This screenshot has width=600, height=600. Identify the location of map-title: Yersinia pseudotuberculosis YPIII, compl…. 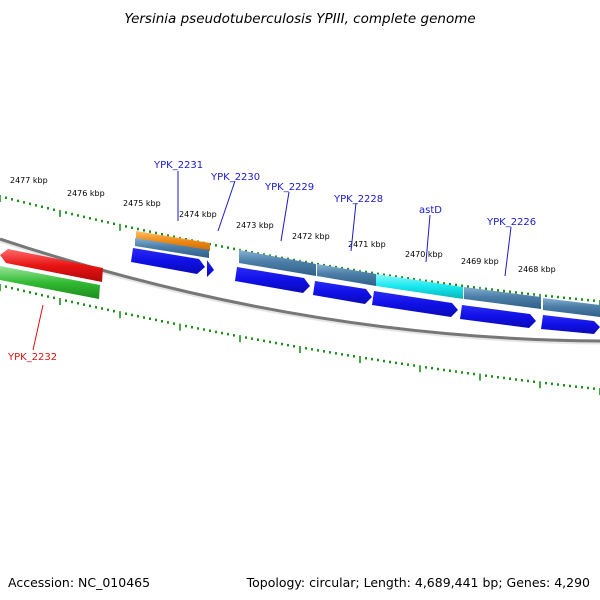
(299, 19).